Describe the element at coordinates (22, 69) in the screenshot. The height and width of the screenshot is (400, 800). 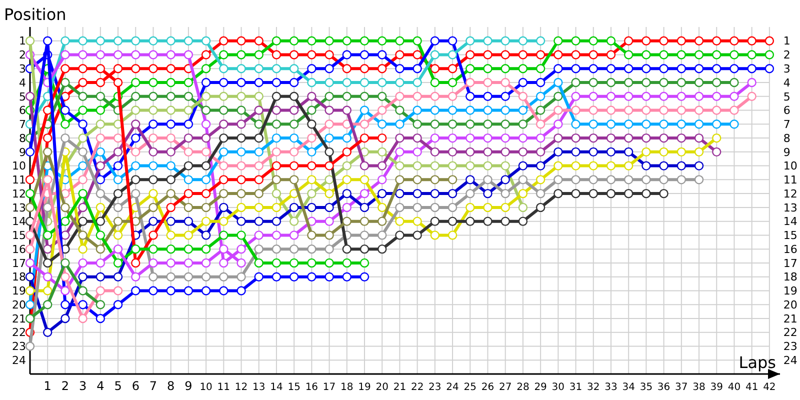
I see `y-tick-label: 3` at that location.